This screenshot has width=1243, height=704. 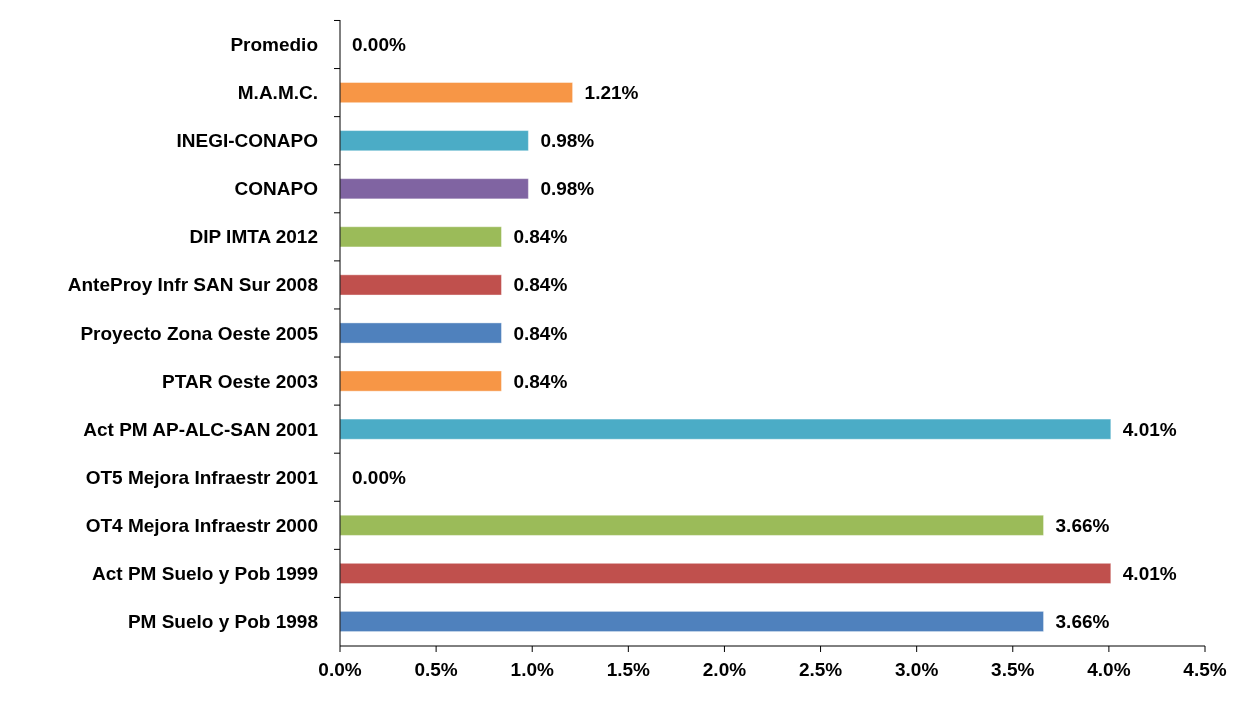 I want to click on x-tick-label: 3.0%, so click(x=917, y=669).